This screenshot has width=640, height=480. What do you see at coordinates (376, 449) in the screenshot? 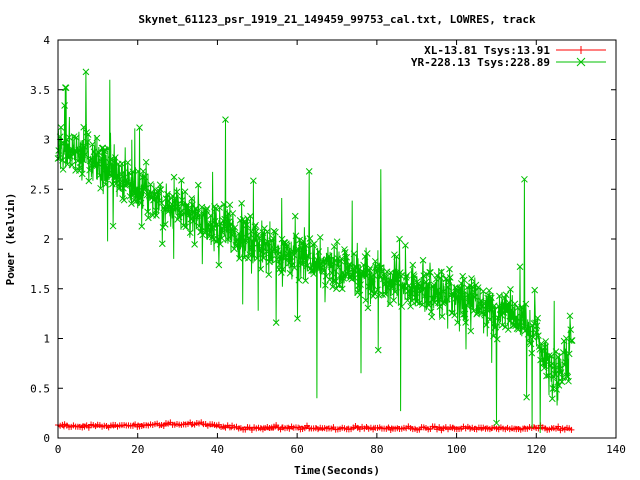
I see `x-tick-label: 80` at bounding box center [376, 449].